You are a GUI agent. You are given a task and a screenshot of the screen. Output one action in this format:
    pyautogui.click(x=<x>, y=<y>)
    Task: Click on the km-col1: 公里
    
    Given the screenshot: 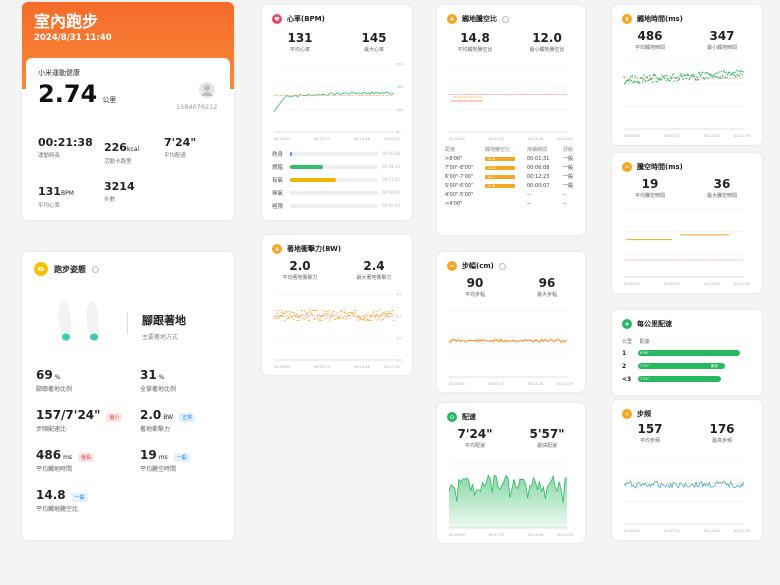 What is the action you would take?
    pyautogui.click(x=627, y=342)
    